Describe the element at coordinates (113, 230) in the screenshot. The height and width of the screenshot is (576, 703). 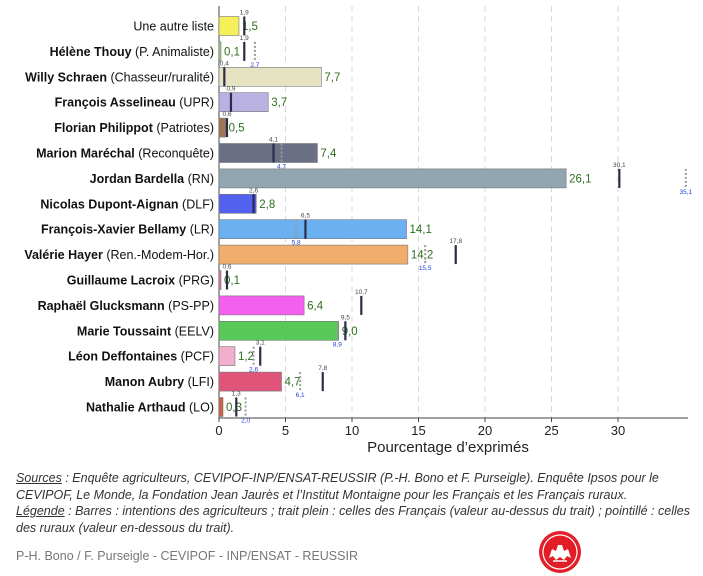
I see `candidate-name: François-Xavier Bellamy` at that location.